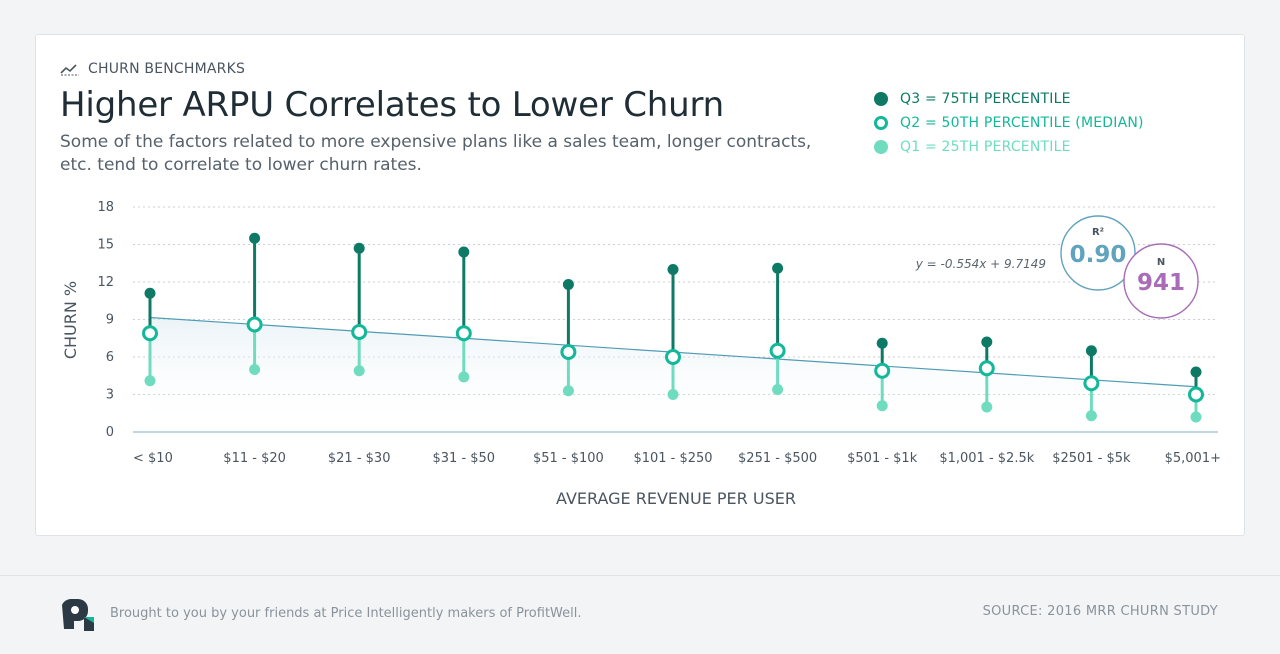  What do you see at coordinates (1161, 262) in the screenshot?
I see `n-label: N` at bounding box center [1161, 262].